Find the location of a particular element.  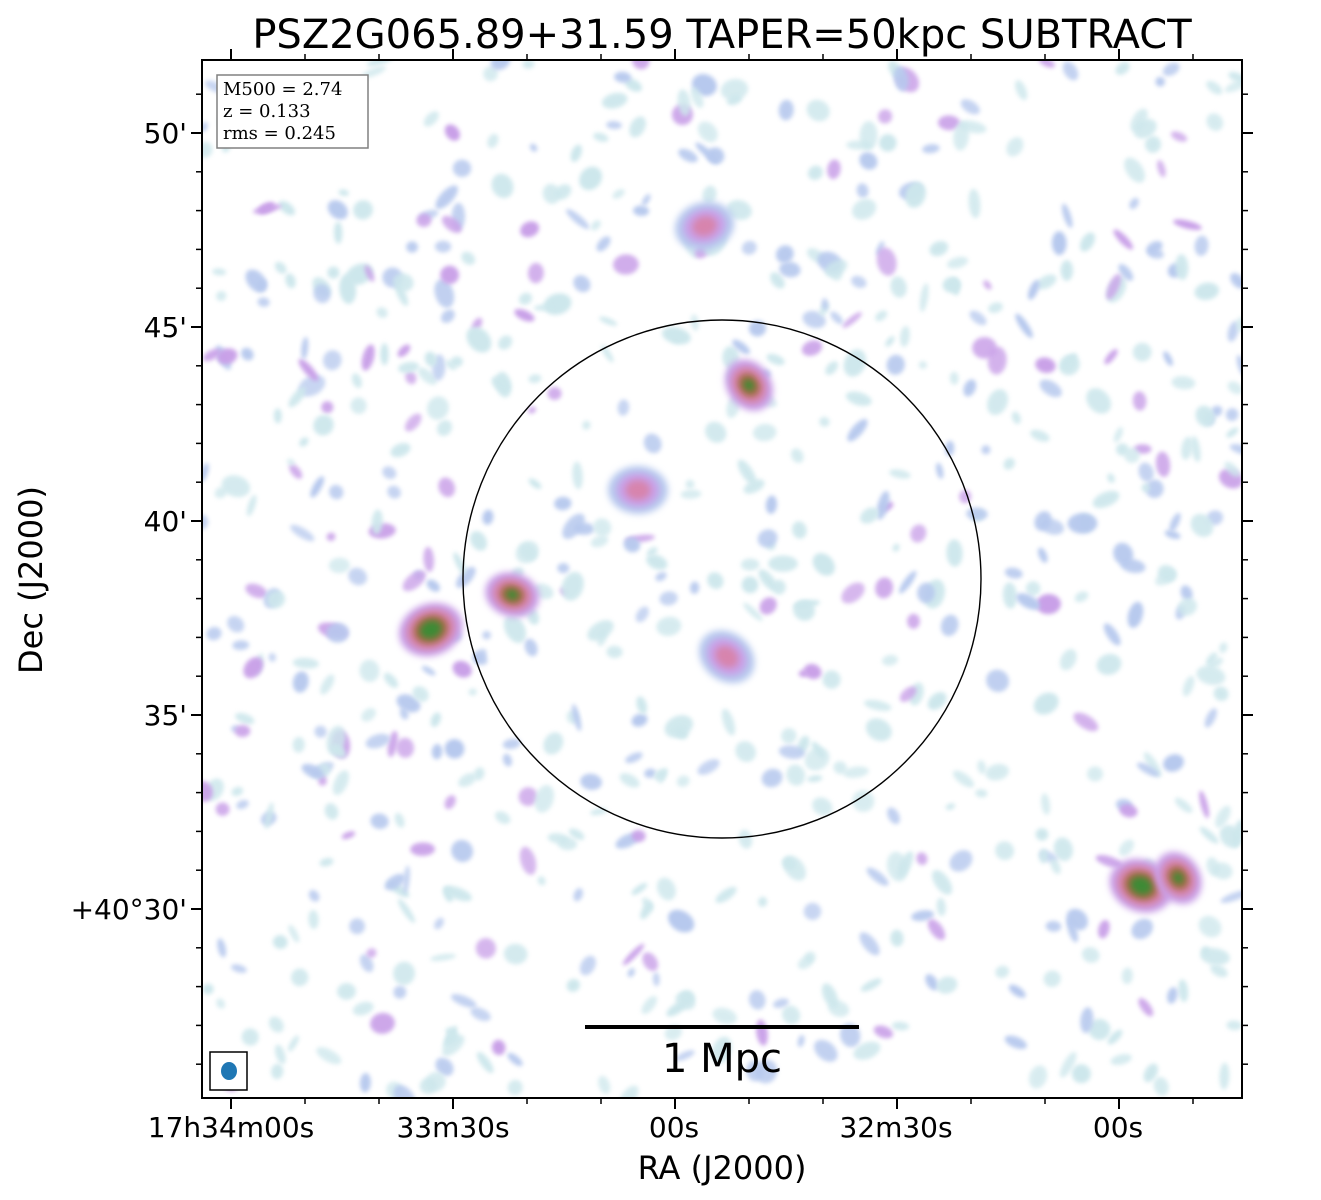

radio-source is located at coordinates (512, 595).